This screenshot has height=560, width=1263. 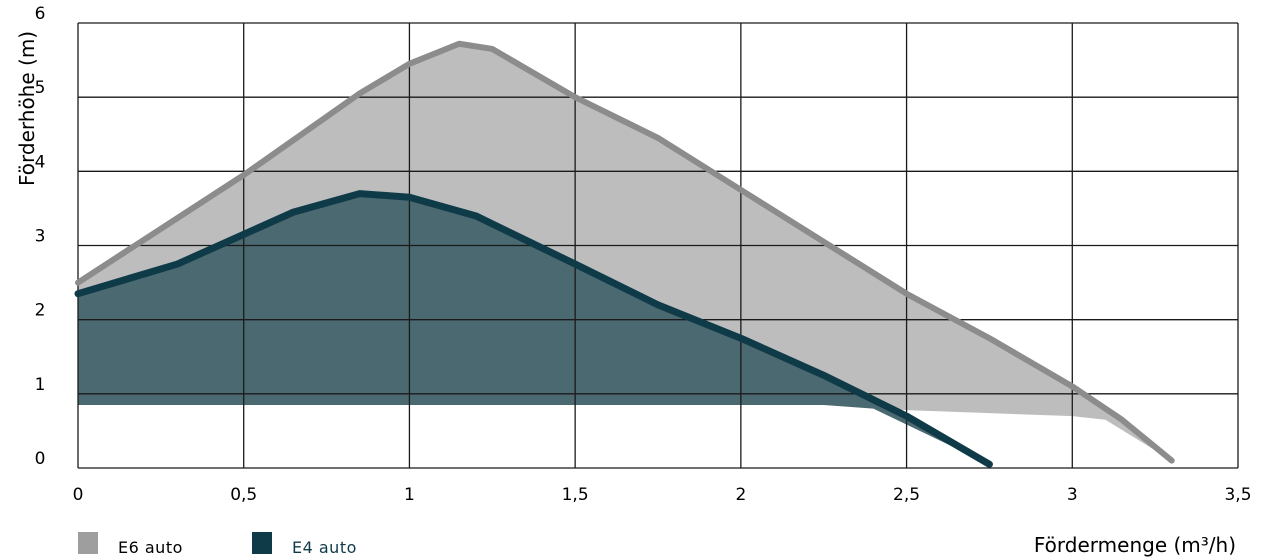 What do you see at coordinates (324, 547) in the screenshot?
I see `legend-label-e4: E4 auto` at bounding box center [324, 547].